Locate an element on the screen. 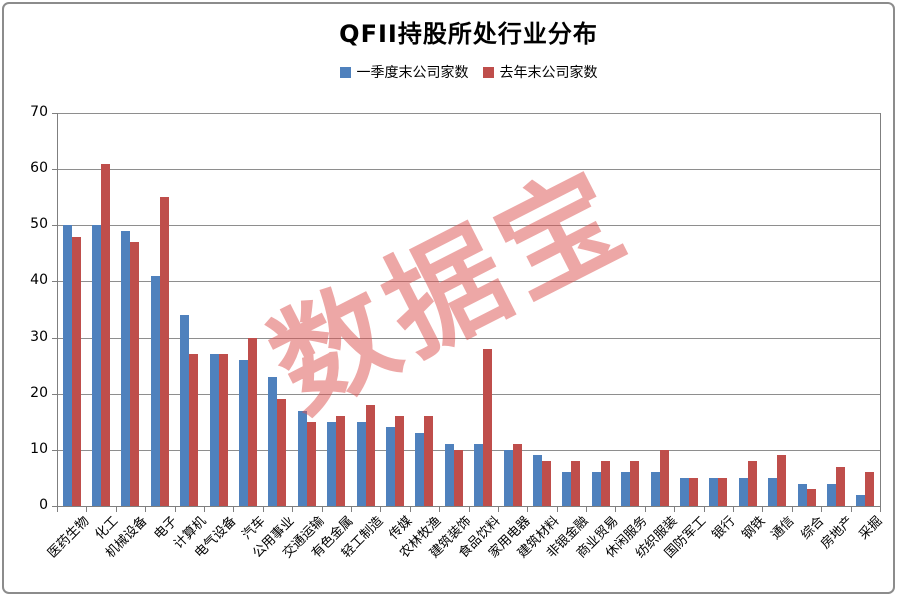 Image resolution: width=898 pixels, height=597 pixels. bar-lastyear-公用事业 is located at coordinates (282, 452).